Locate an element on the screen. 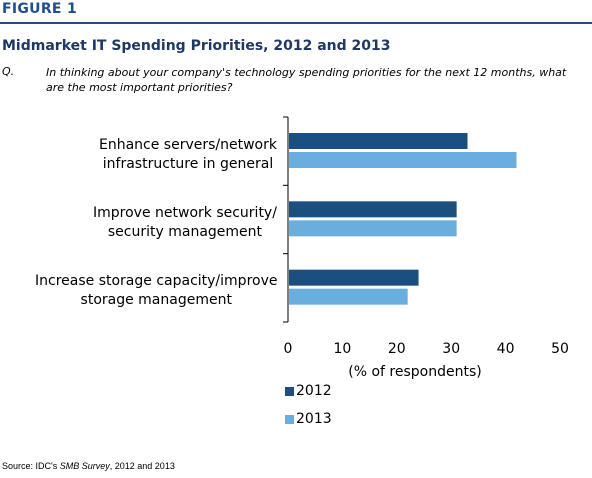 The width and height of the screenshot is (592, 478). figure-label: FIGURE 1 is located at coordinates (39, 9).